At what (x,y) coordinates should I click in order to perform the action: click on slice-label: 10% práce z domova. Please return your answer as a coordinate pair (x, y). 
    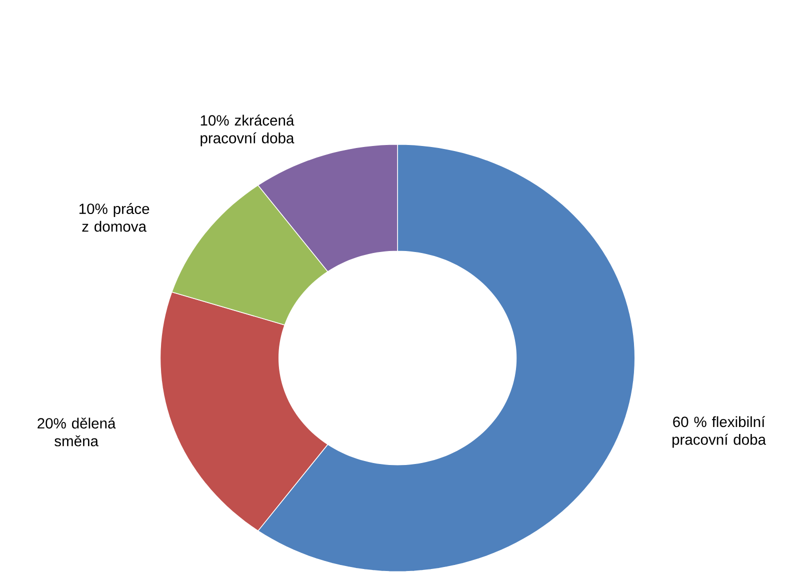
    Looking at the image, I should click on (114, 217).